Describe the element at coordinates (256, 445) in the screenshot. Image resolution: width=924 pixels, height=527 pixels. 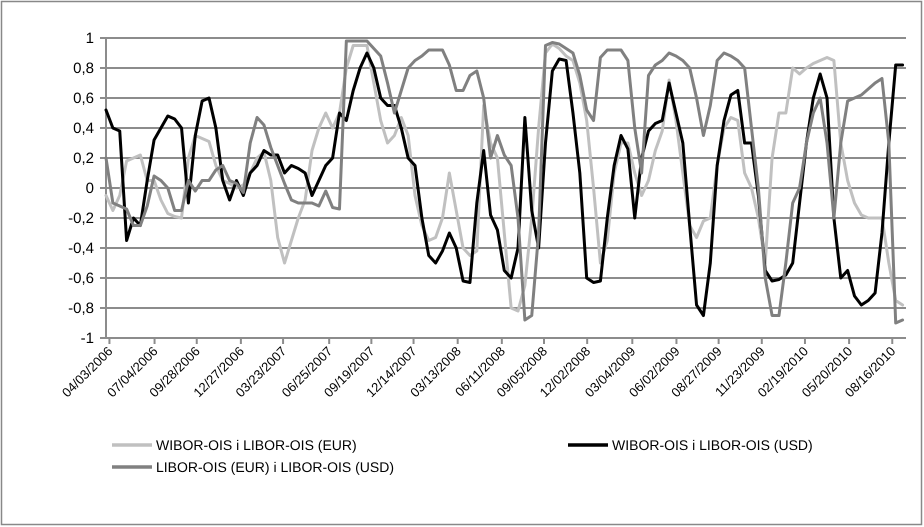
I see `legend-label: WIBOR-OIS i LIBOR-OIS (EUR)` at that location.